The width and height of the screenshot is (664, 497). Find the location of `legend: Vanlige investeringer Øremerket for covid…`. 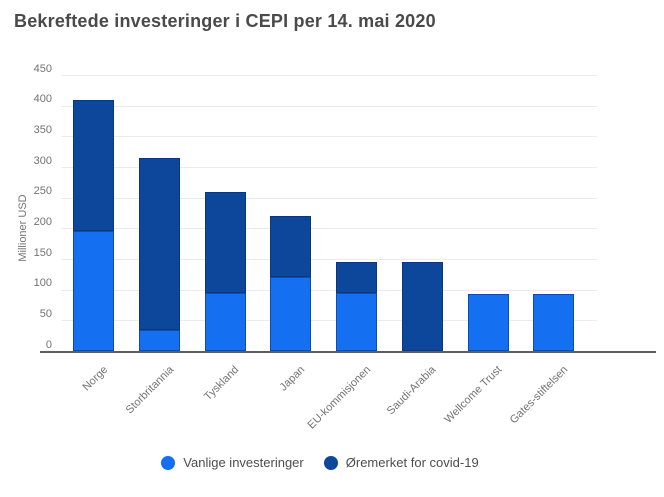

legend: Vanlige investeringer Øremerket for covid… is located at coordinates (320, 462).